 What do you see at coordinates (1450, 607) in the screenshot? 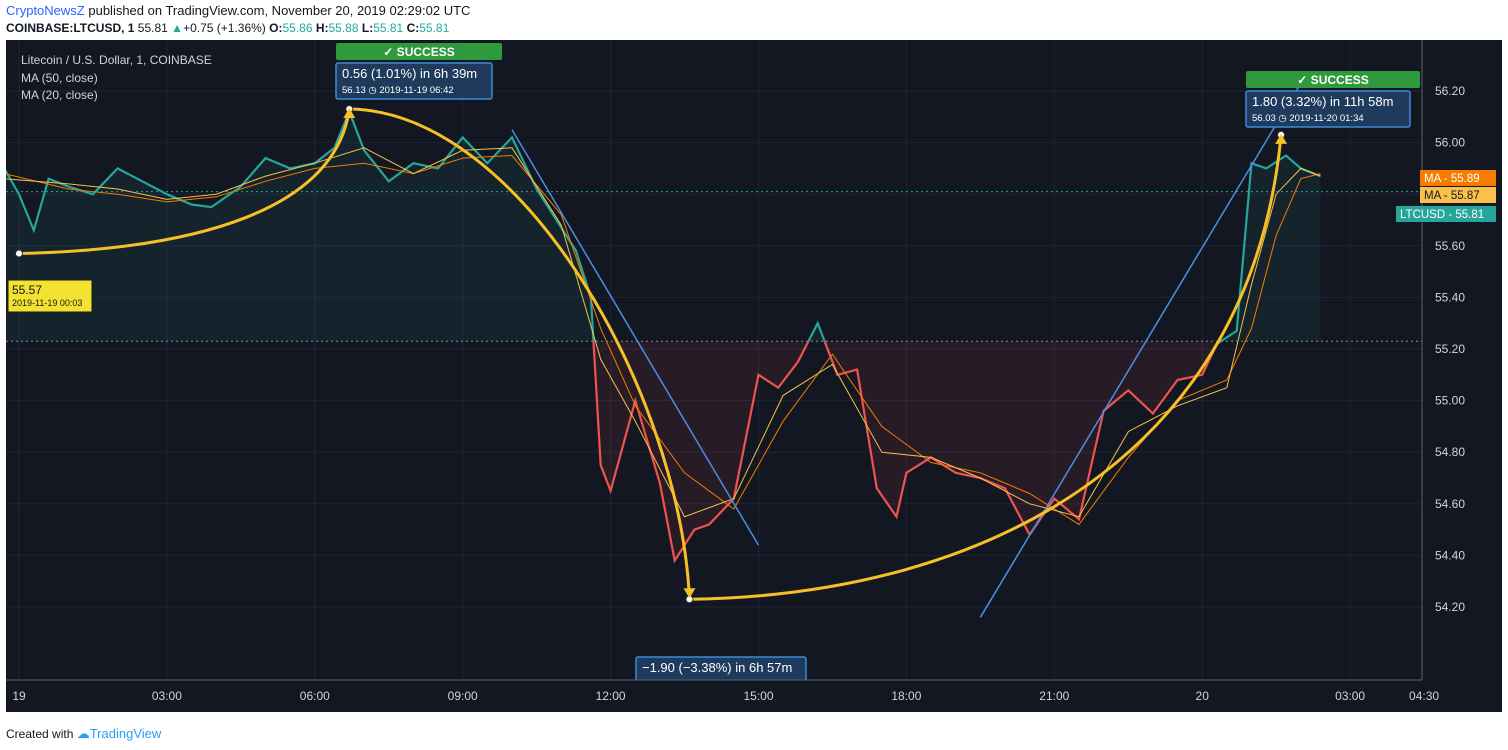
I see `y-tick-label: 54.20` at bounding box center [1450, 607].